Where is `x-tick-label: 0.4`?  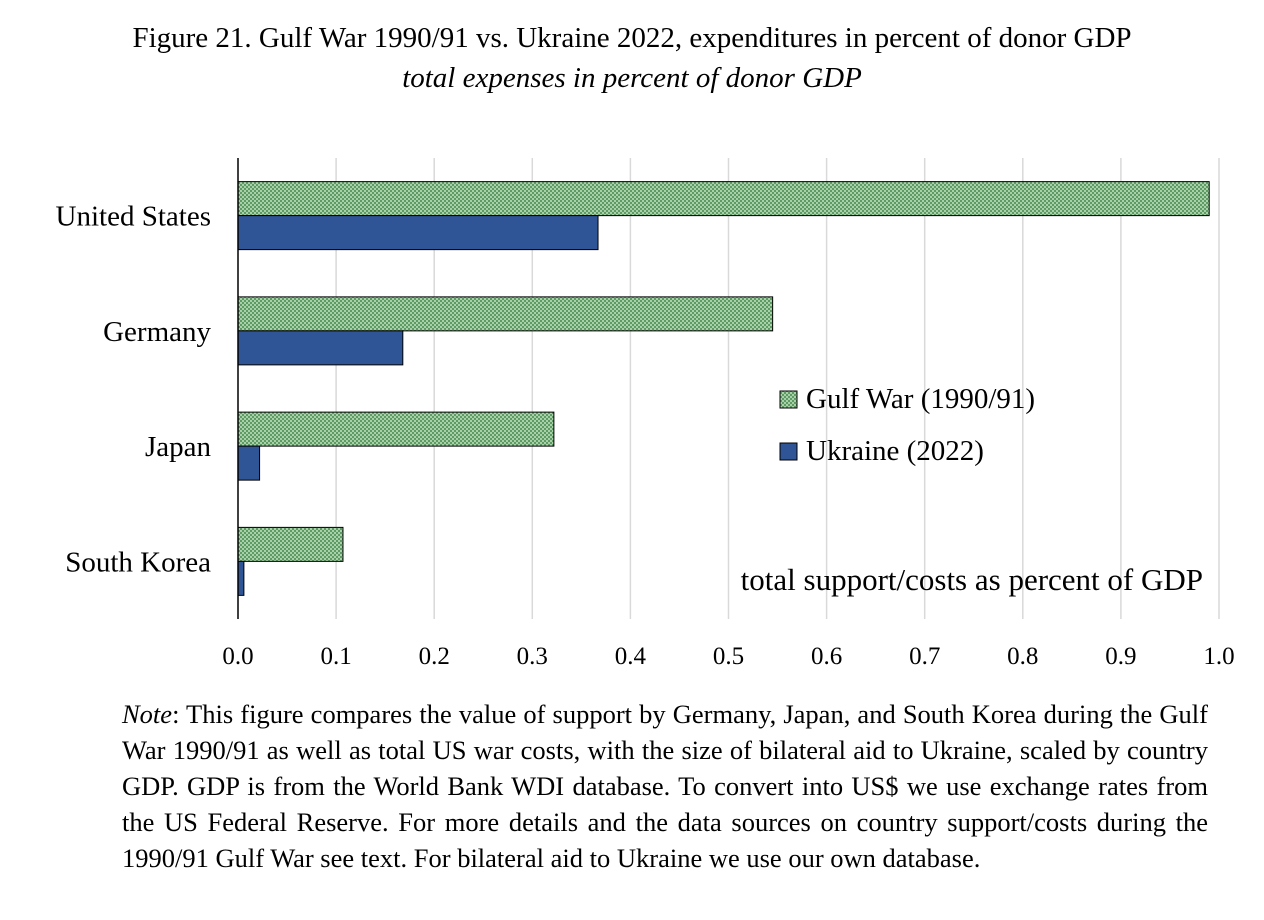 x-tick-label: 0.4 is located at coordinates (631, 656).